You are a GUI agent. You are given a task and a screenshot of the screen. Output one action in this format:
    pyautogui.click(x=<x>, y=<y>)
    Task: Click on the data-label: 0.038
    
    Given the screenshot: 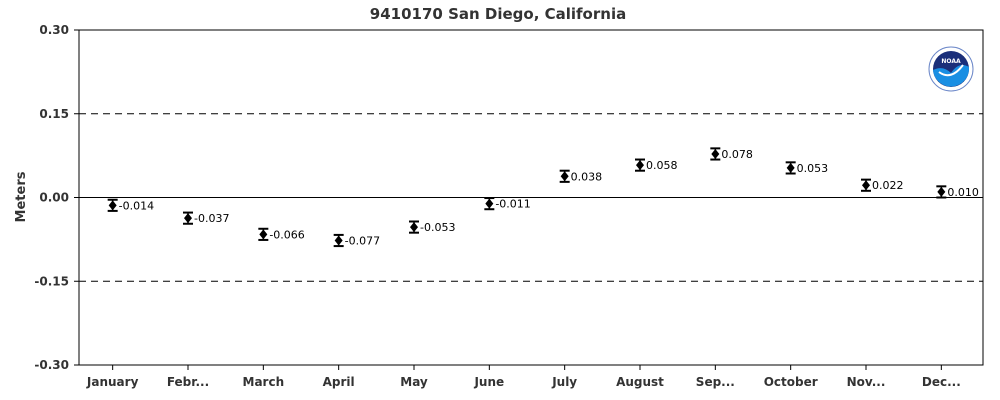 What is the action you would take?
    pyautogui.click(x=587, y=176)
    